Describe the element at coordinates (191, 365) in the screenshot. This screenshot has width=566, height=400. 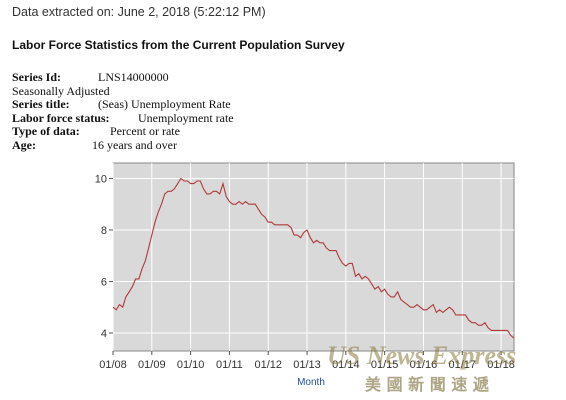
I see `x-tick-label: 01/10` at that location.